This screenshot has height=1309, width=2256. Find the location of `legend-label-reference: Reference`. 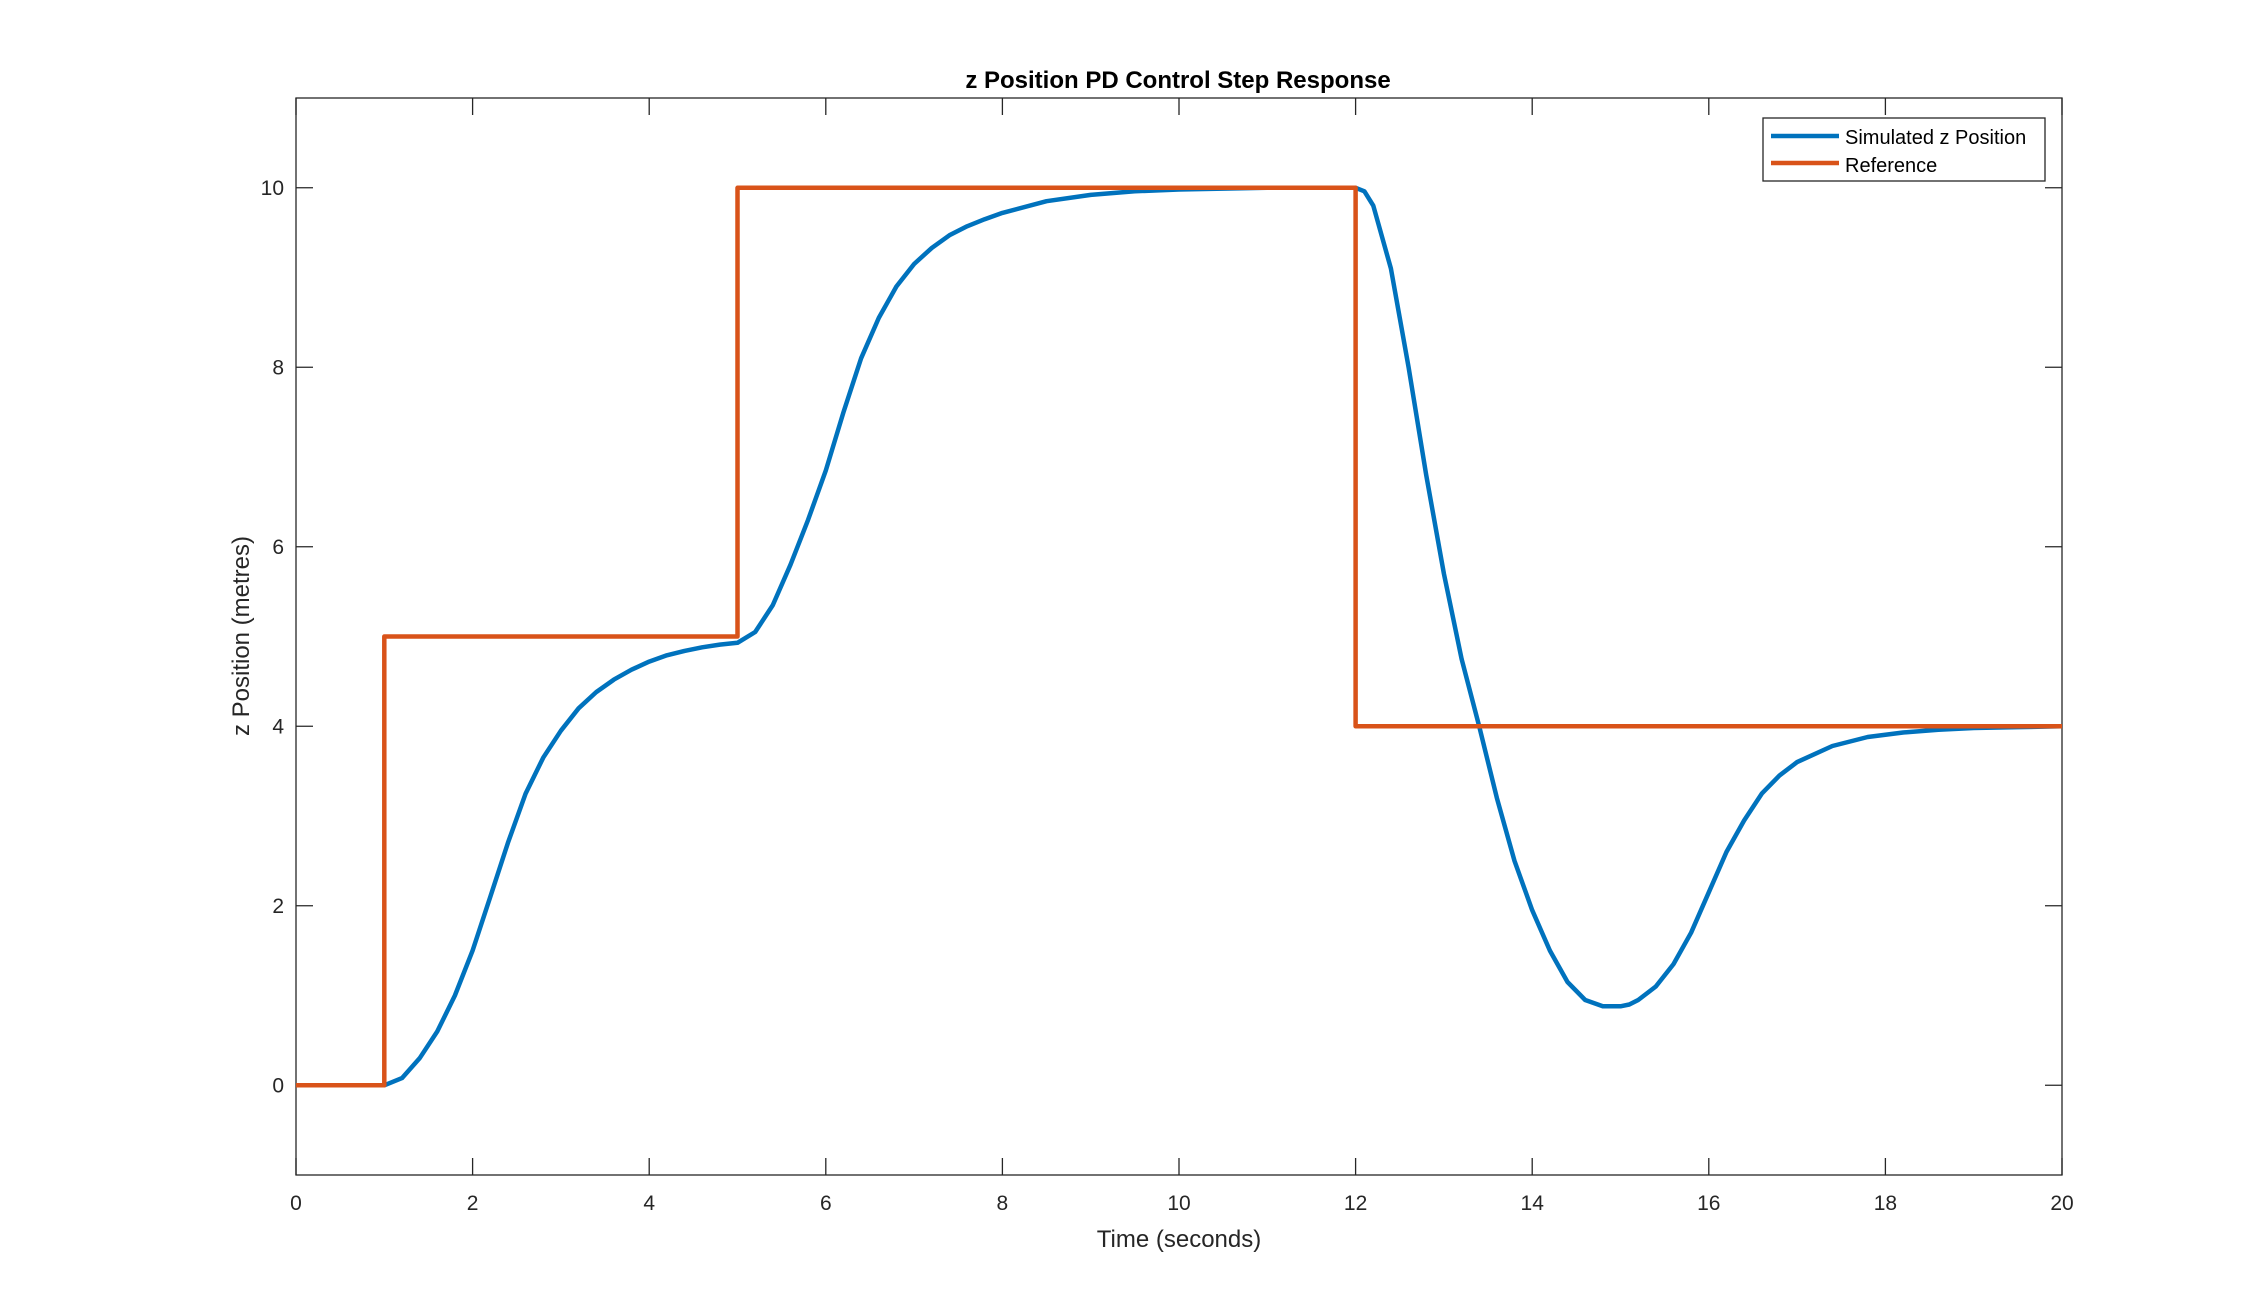

legend-label-reference: Reference is located at coordinates (1891, 166).